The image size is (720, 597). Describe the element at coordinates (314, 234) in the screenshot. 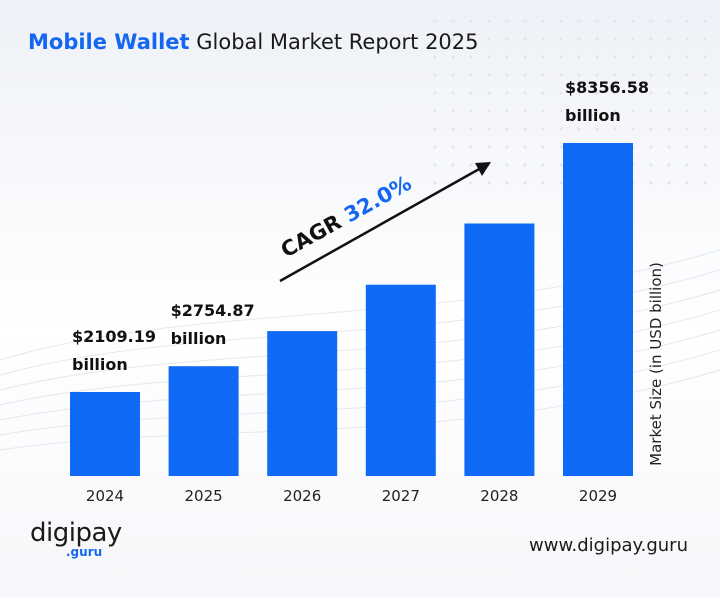

I see `cagr-prefix: CAGR` at that location.